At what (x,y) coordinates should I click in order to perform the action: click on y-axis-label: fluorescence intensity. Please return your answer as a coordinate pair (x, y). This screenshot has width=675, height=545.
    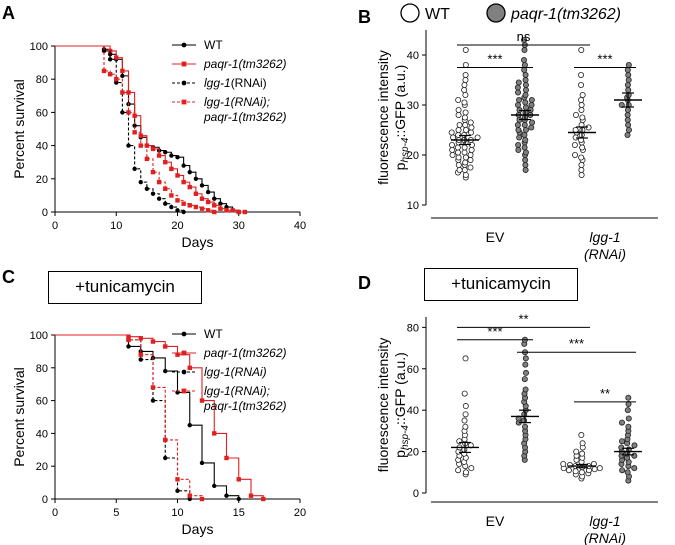
    Looking at the image, I should click on (383, 117).